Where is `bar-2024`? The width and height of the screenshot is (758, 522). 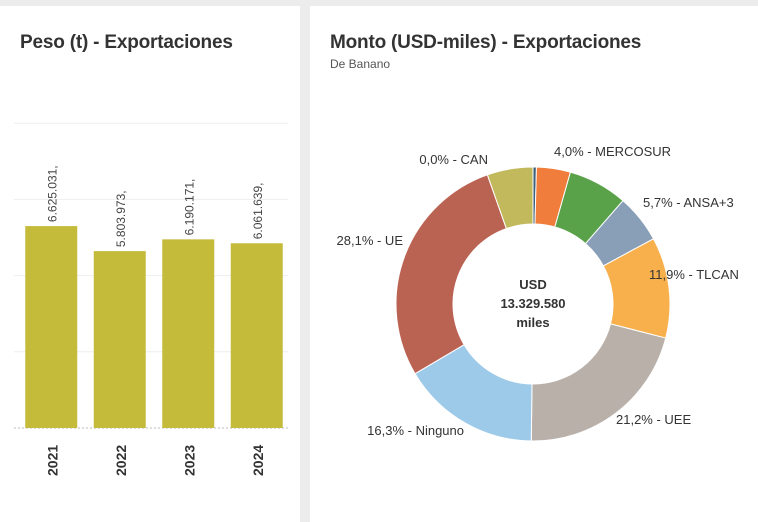 bar-2024 is located at coordinates (256, 335).